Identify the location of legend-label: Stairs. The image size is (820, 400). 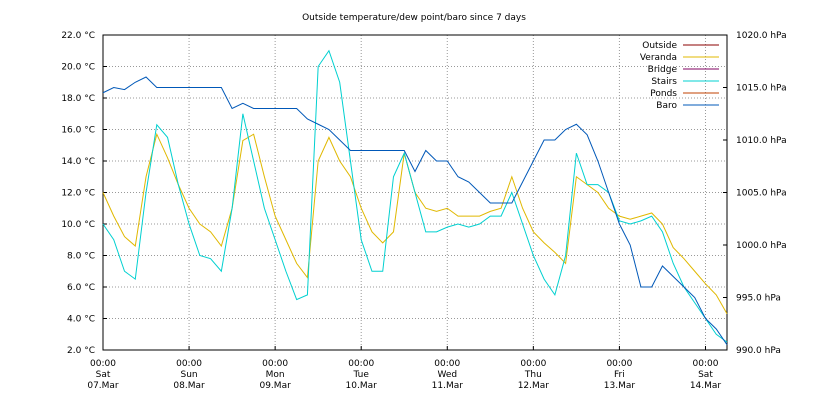
(664, 82).